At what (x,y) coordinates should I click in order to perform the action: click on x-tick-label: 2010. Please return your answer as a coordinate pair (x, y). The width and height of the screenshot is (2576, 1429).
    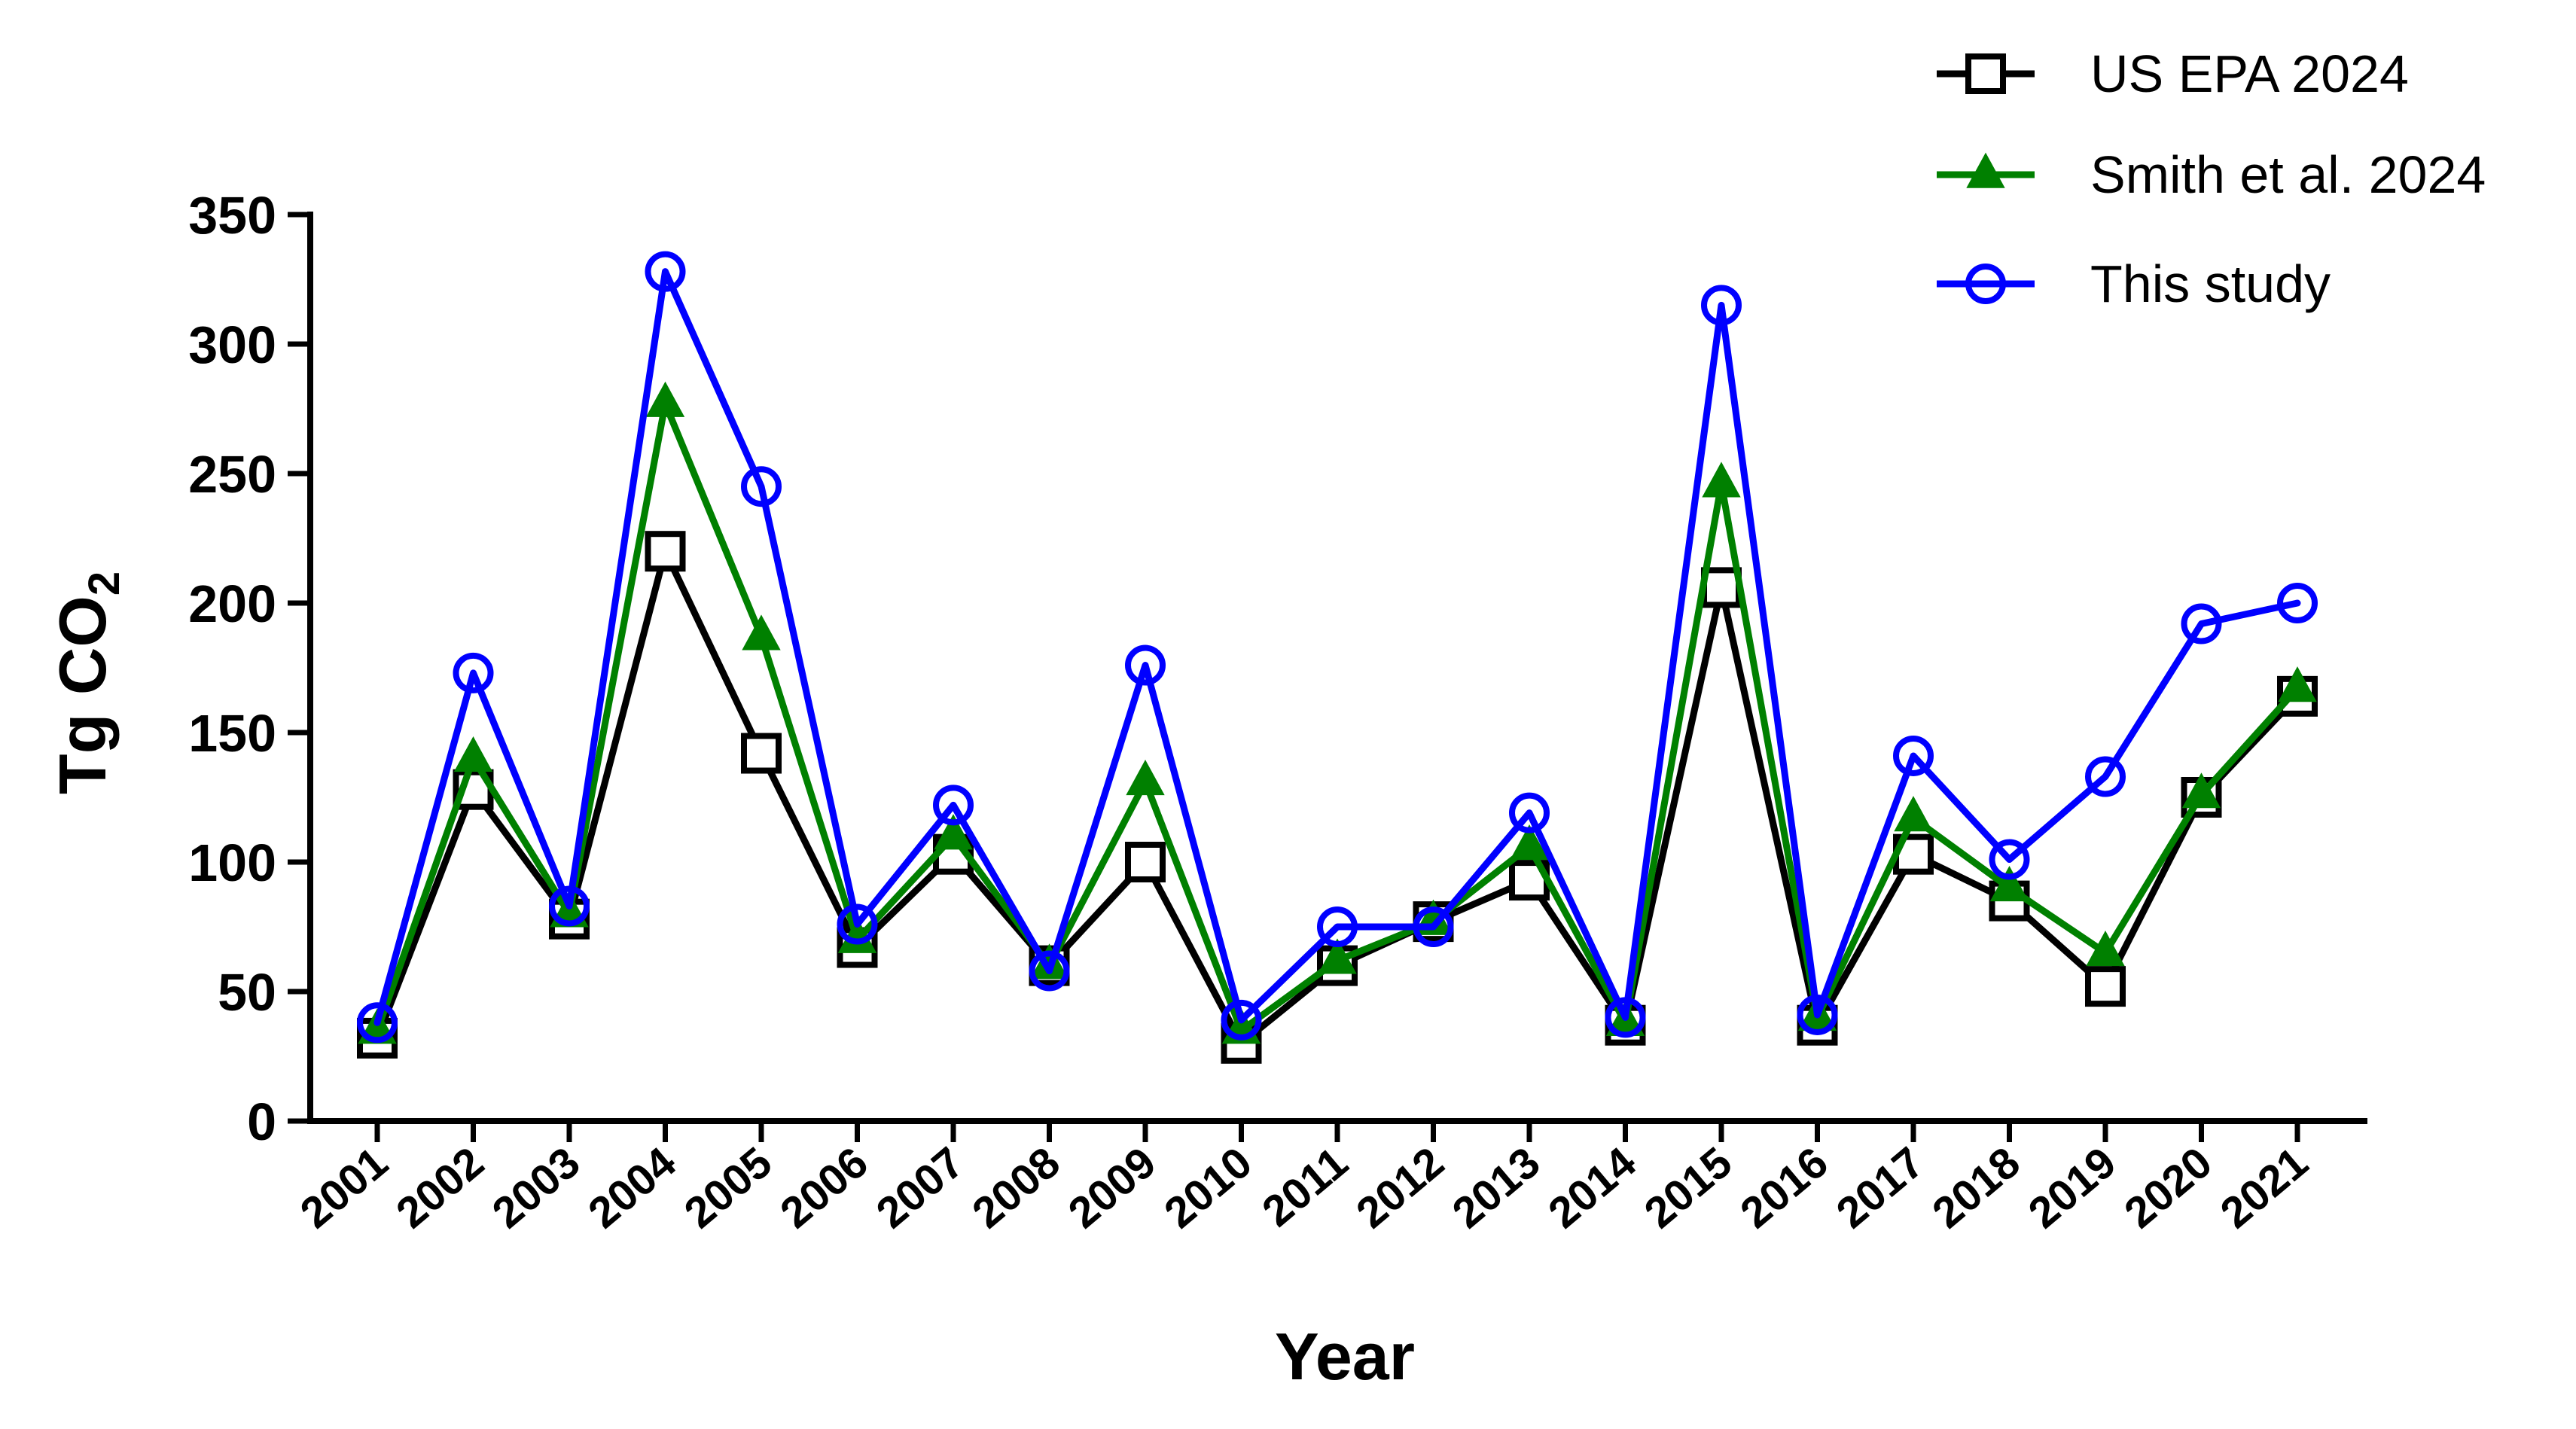
    Looking at the image, I should click on (1208, 1188).